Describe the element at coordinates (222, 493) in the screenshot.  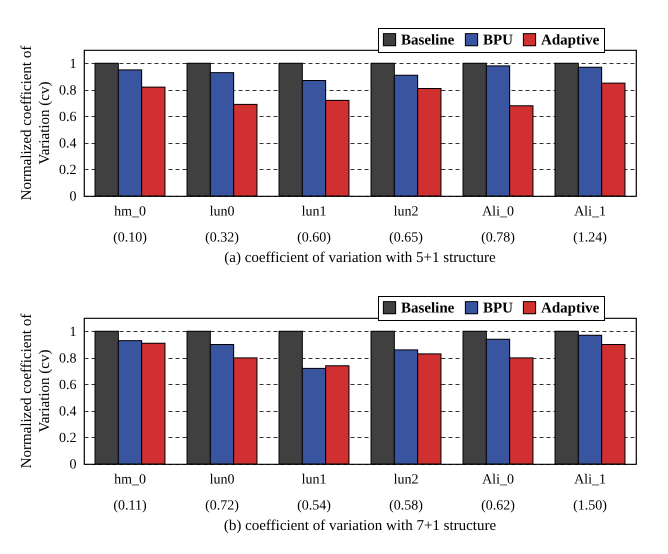
I see `x-tick-label: lun0 (0.72)` at that location.